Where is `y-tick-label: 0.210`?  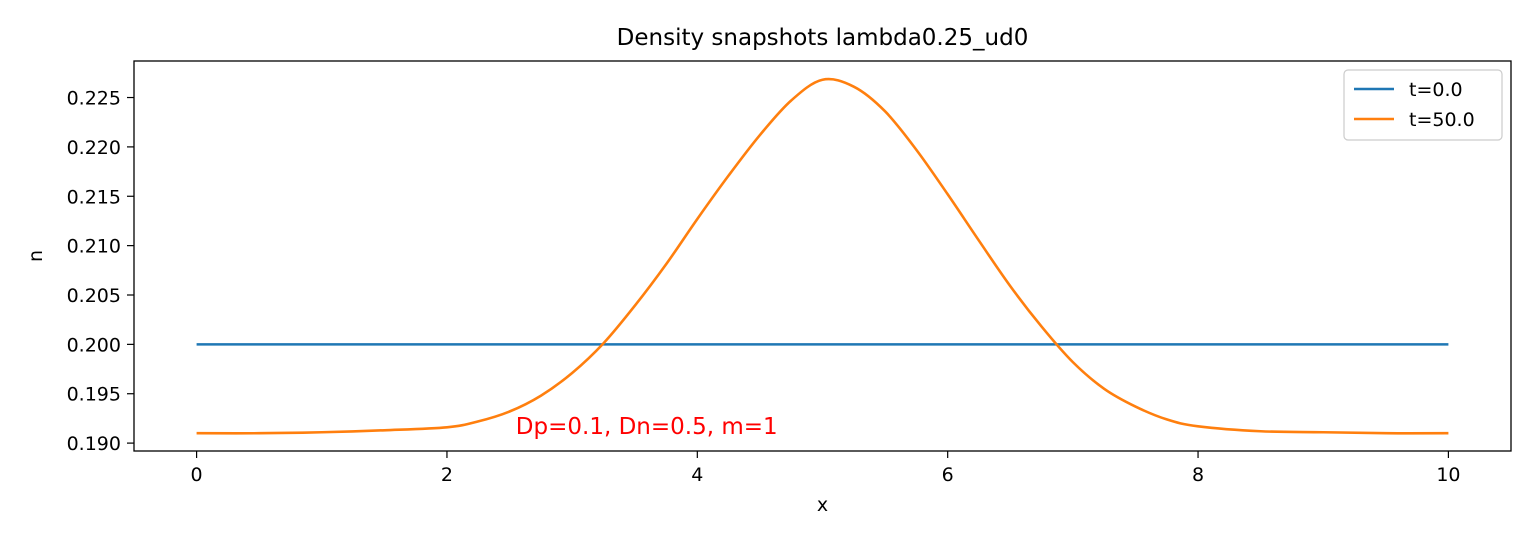
y-tick-label: 0.210 is located at coordinates (94, 247).